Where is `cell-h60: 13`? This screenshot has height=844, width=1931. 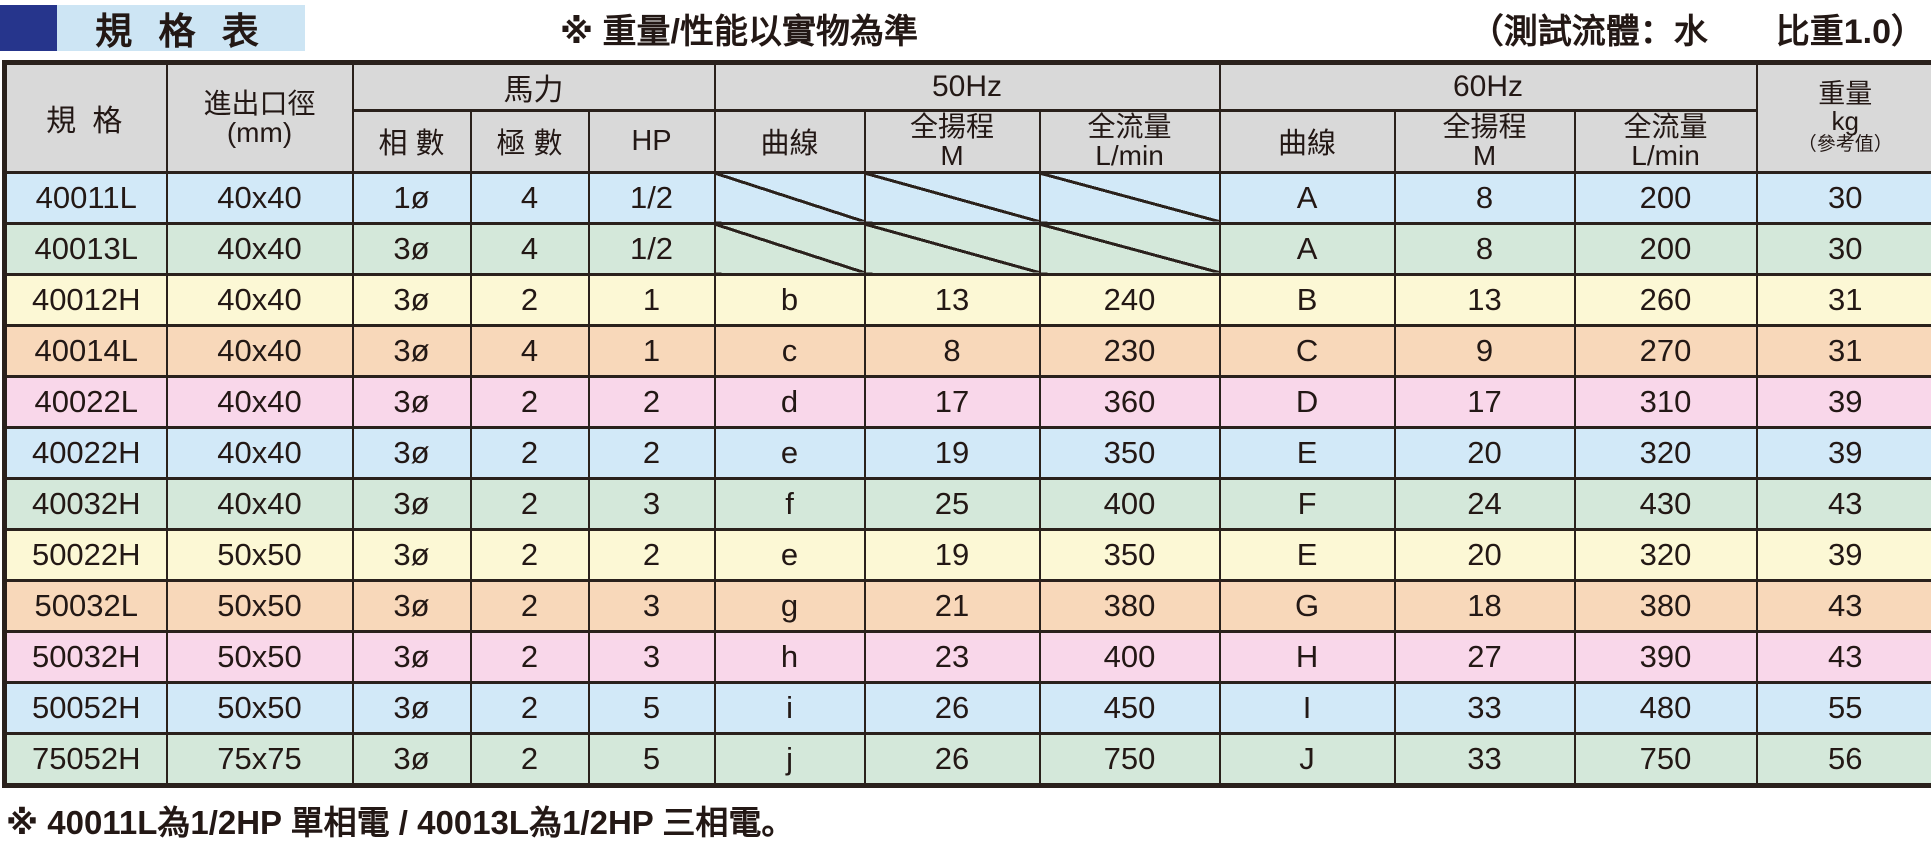 cell-h60: 13 is located at coordinates (1485, 299).